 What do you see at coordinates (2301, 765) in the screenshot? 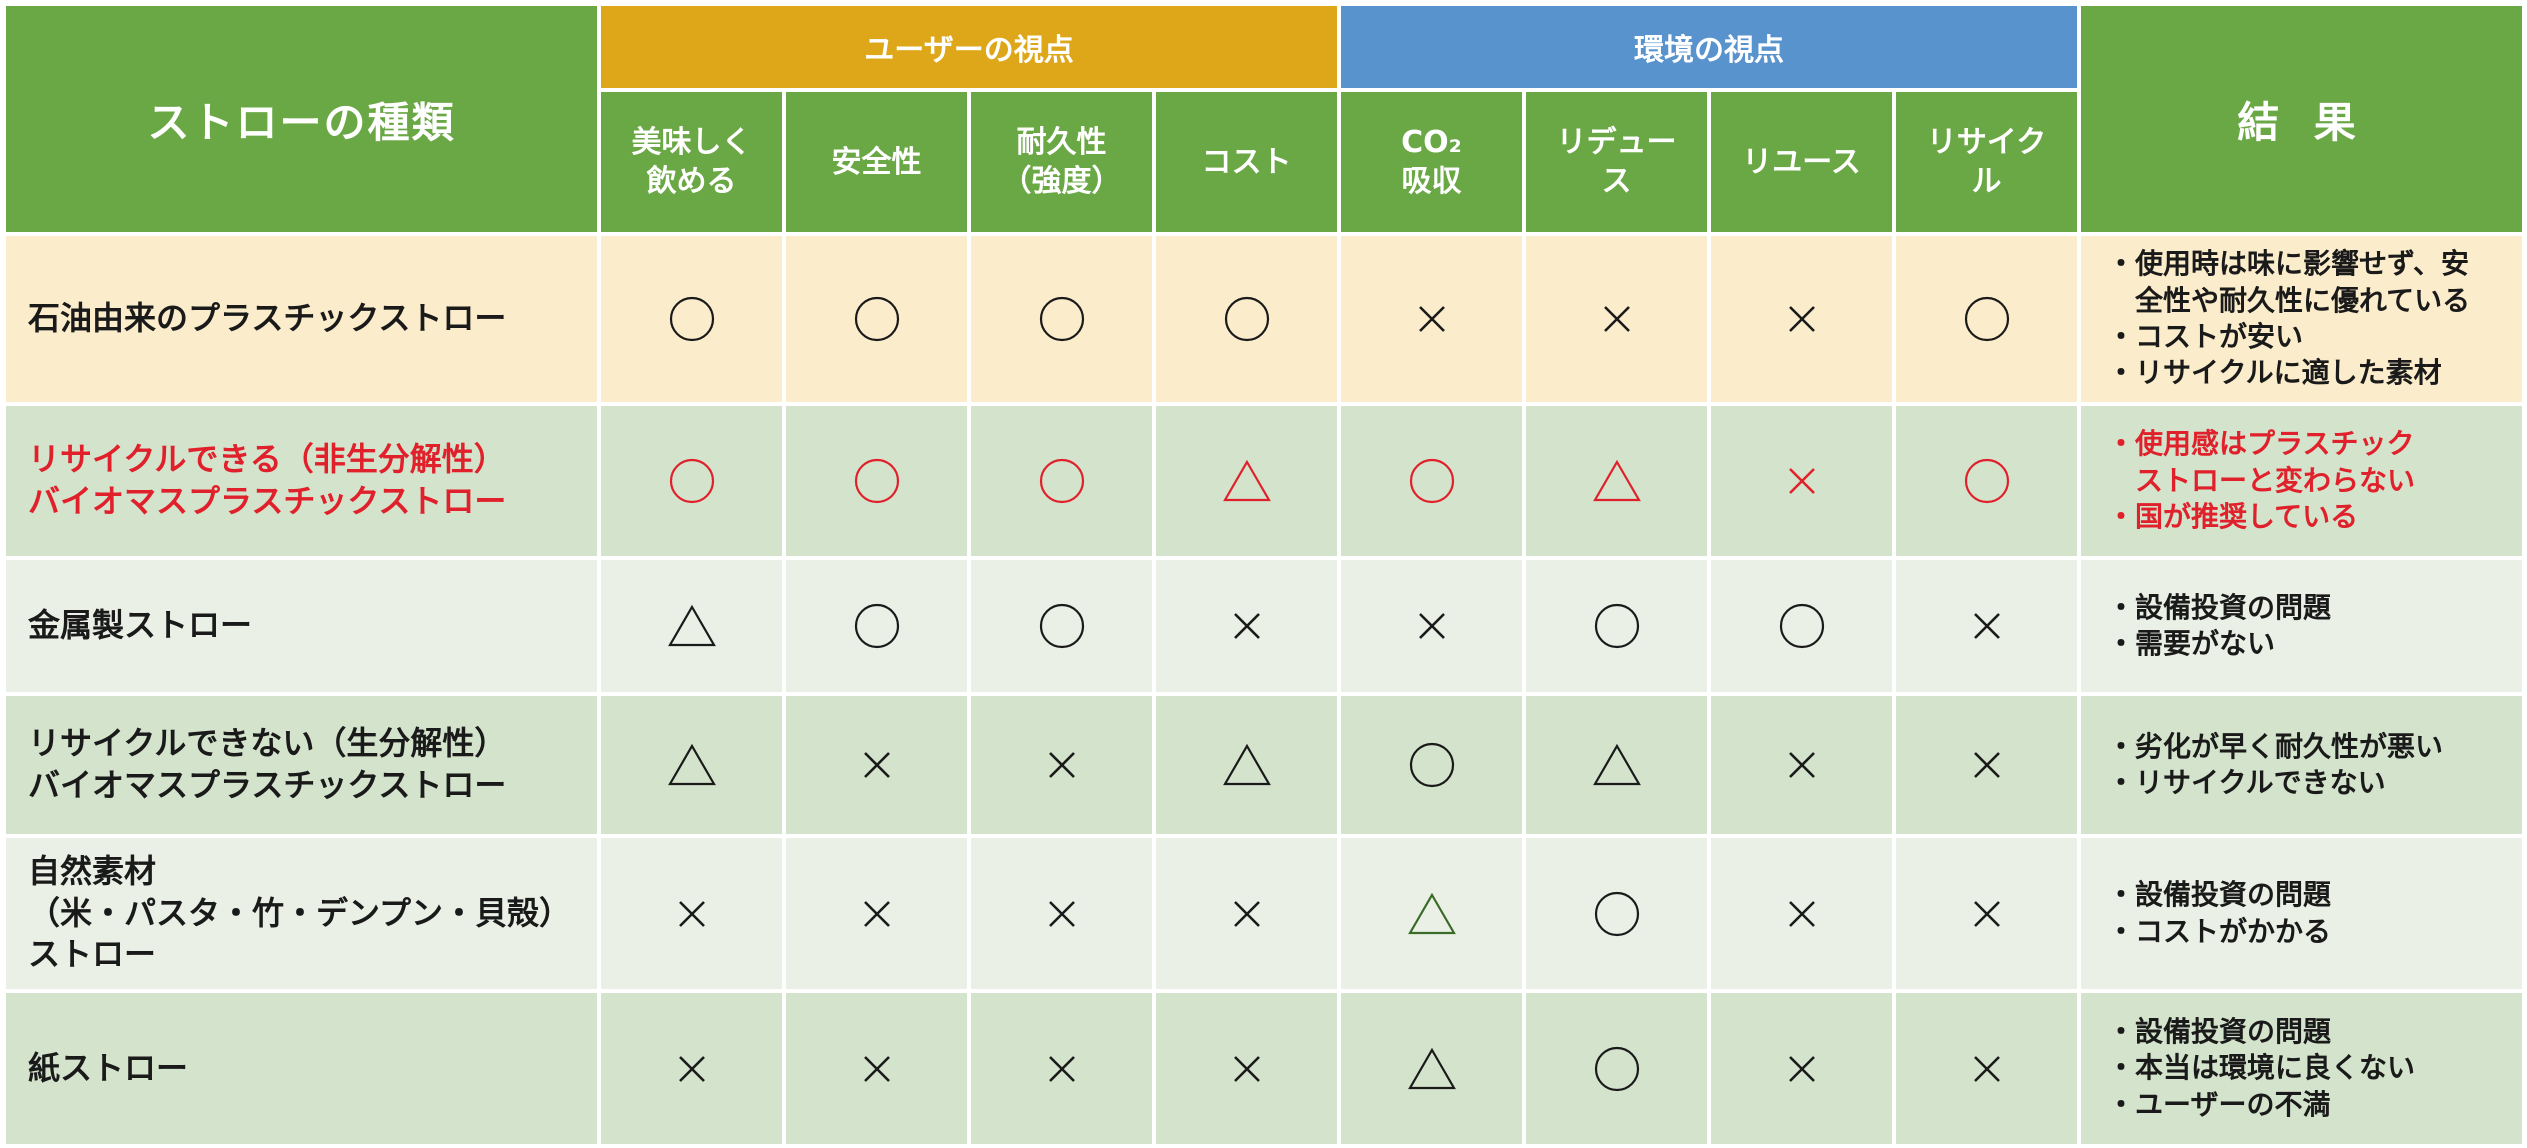
I see `result-notes: ・劣化が早く耐久性が悪い ・リサイクルできない` at bounding box center [2301, 765].